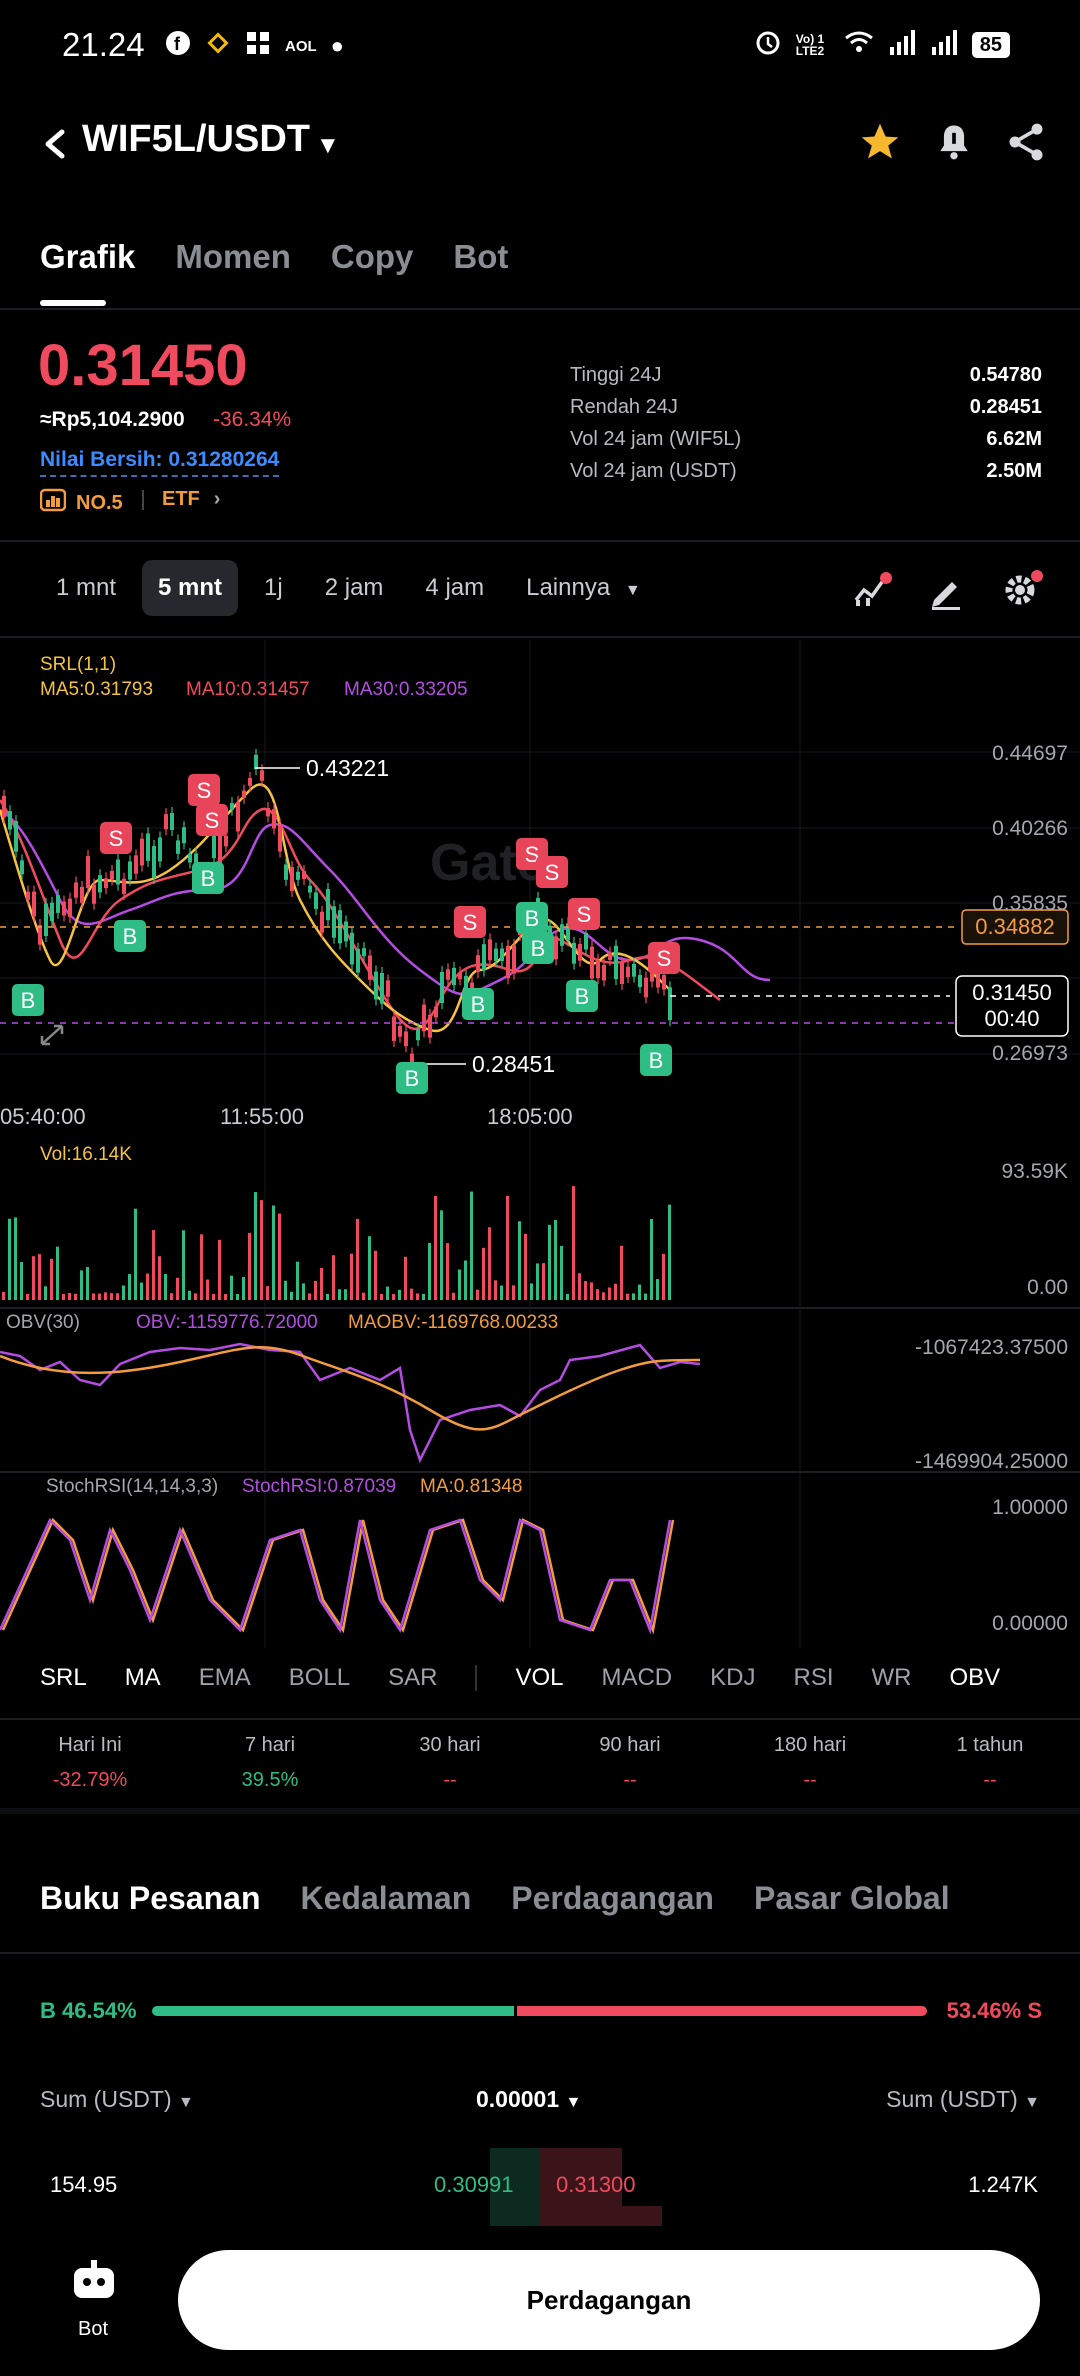 The width and height of the screenshot is (1080, 2376). Describe the element at coordinates (596, 2184) in the screenshot. I see `ask-price: 0.31300` at that location.